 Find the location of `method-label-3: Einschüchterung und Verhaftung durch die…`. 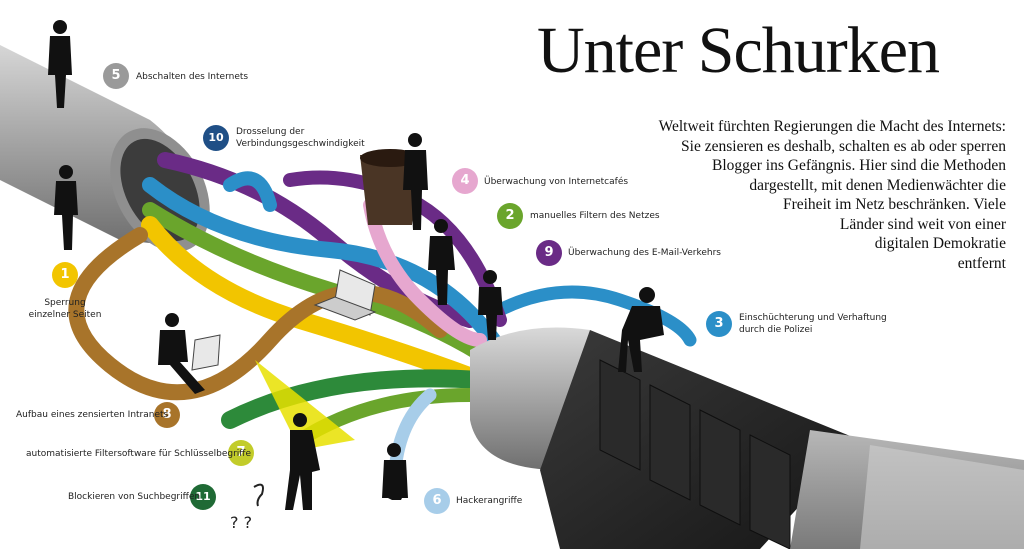

method-label-3: Einschüchterung und Verhaftung durch die… is located at coordinates (813, 324).